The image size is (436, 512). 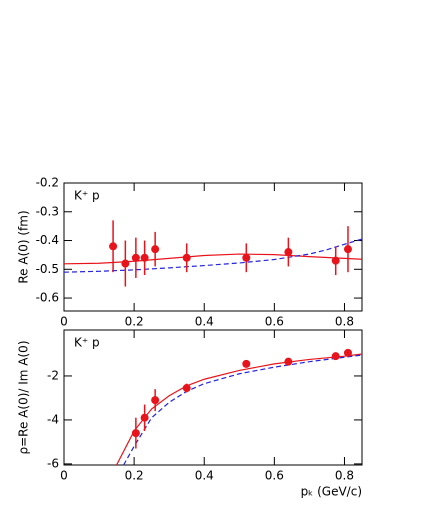 I want to click on y-tick-label: -0.3, so click(x=47, y=211).